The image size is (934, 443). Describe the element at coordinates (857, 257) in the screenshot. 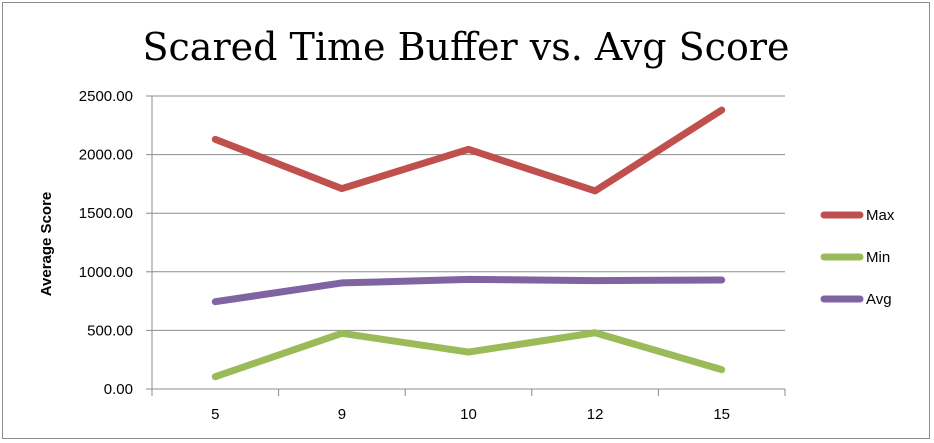

I see `legend: Max Min Avg` at that location.